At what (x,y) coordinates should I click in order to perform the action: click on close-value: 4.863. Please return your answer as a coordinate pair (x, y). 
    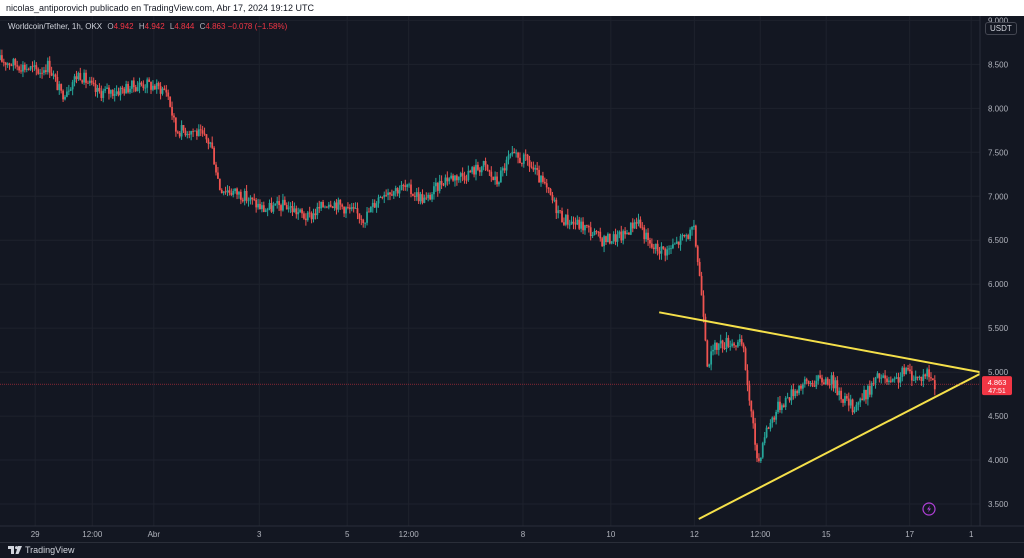
    Looking at the image, I should click on (215, 26).